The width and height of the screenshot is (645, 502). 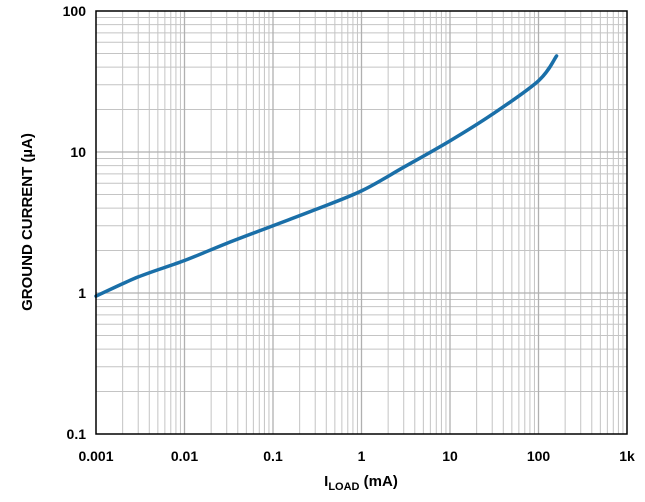 I want to click on x-tick-labels: 0.001 0.01 0.1 1 10 100 1k, so click(x=356, y=456).